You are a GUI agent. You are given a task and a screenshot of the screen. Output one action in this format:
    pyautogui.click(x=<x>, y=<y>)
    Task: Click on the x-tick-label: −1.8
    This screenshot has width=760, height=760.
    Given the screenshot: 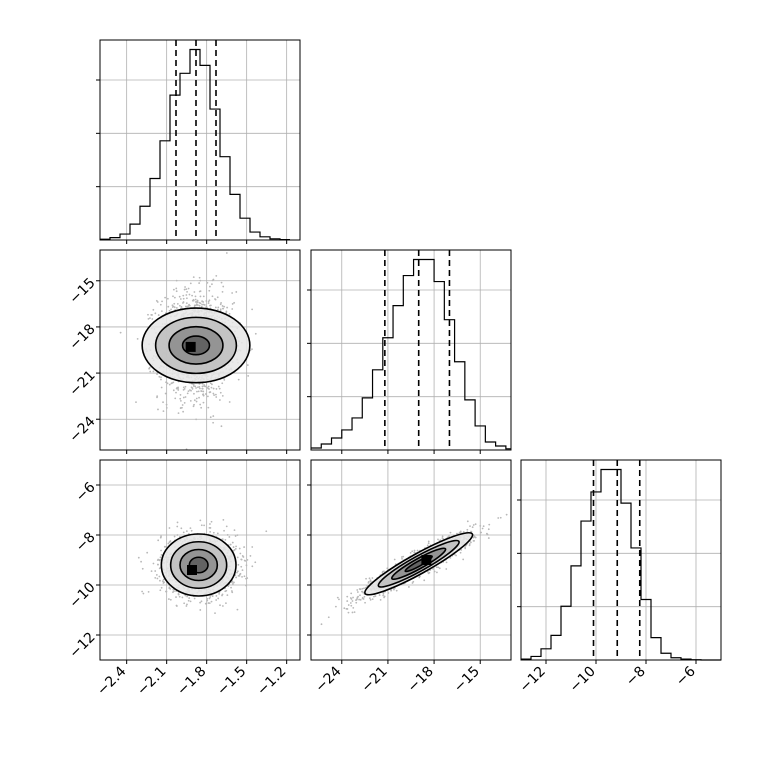 What is the action you would take?
    pyautogui.click(x=191, y=681)
    